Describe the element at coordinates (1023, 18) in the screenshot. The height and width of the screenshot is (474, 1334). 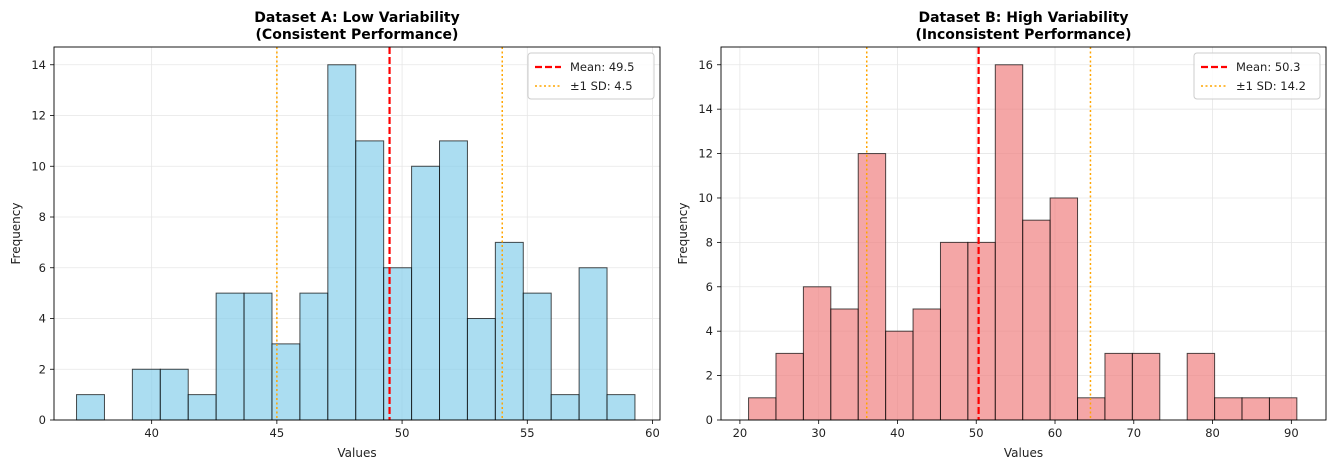
I see `chart-title: Dataset B: High Variability` at that location.